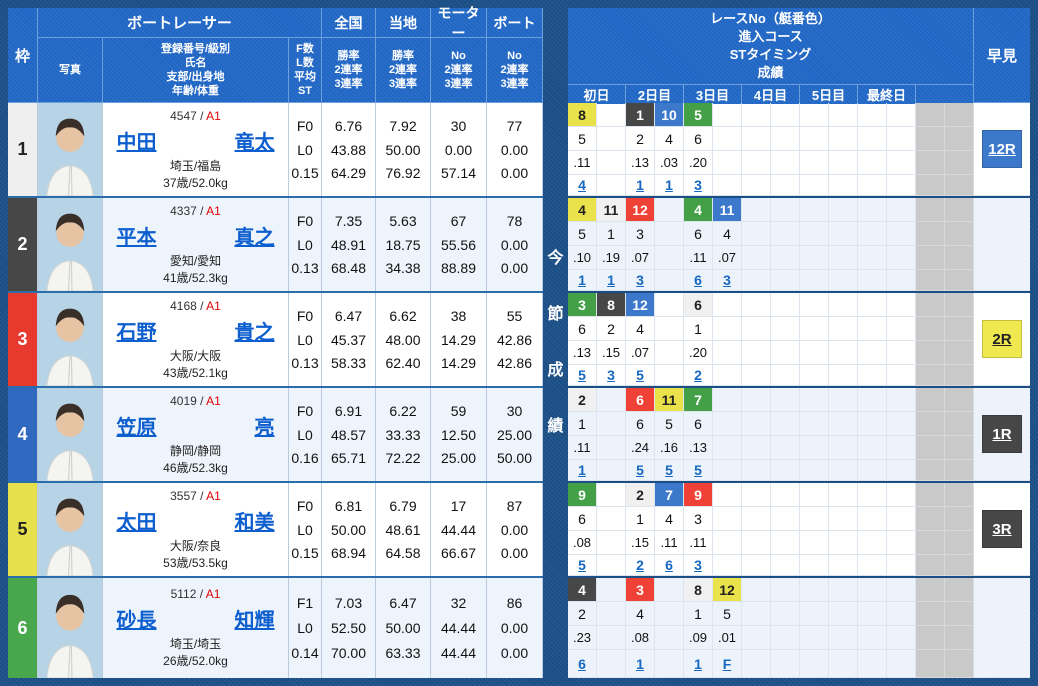 This screenshot has width=1038, height=686. What do you see at coordinates (727, 663) in the screenshot?
I see `race-result-link: F` at bounding box center [727, 663].